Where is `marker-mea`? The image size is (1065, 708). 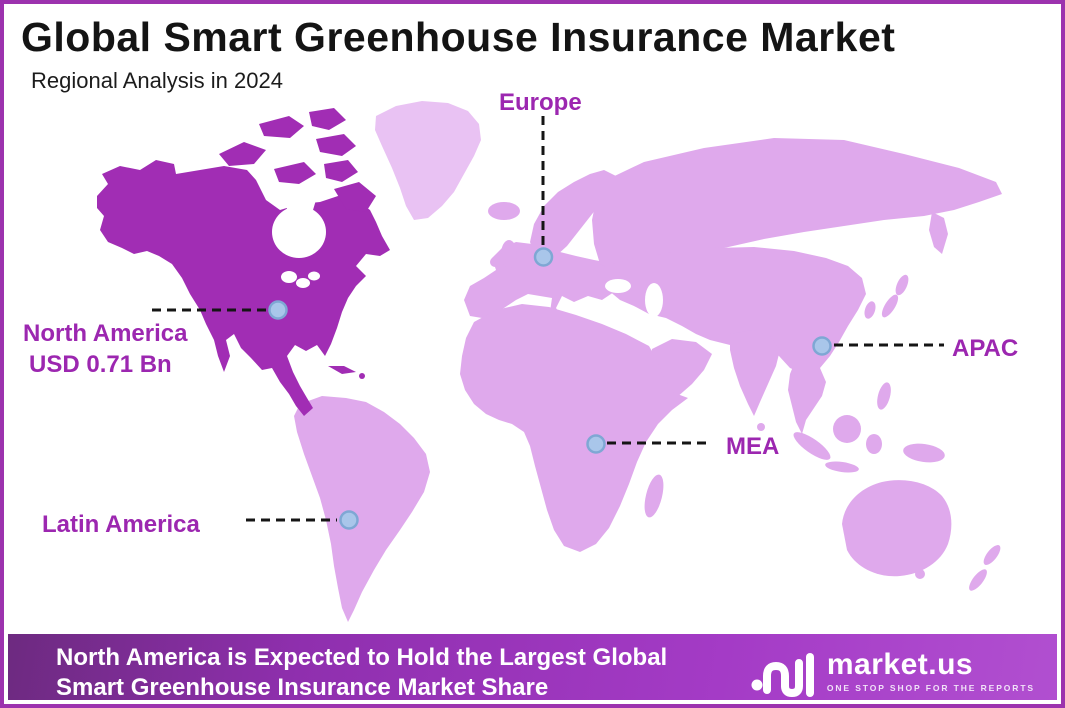 marker-mea is located at coordinates (596, 444).